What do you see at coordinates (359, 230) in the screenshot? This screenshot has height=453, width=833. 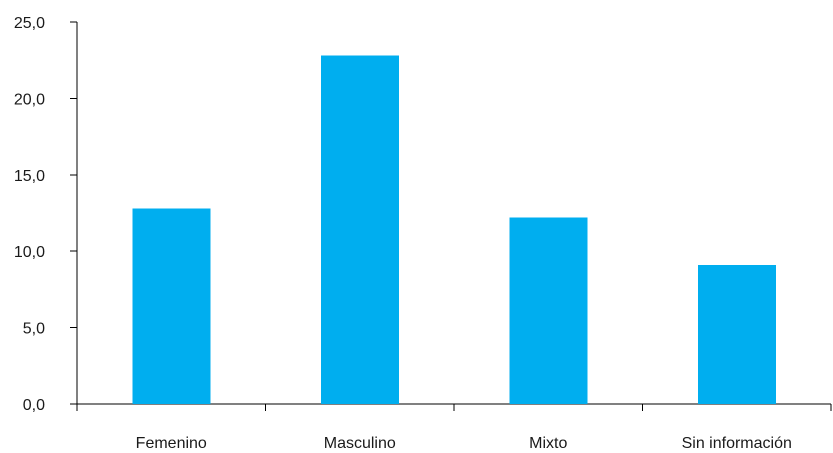 I see `bar-masculino` at bounding box center [359, 230].